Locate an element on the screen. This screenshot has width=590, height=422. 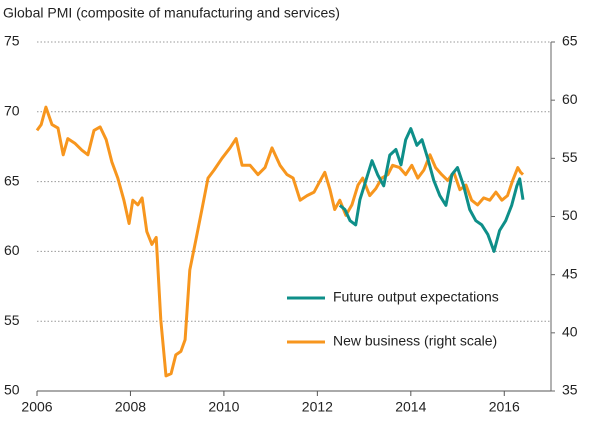
y-tick-label: 60 is located at coordinates (12, 250).